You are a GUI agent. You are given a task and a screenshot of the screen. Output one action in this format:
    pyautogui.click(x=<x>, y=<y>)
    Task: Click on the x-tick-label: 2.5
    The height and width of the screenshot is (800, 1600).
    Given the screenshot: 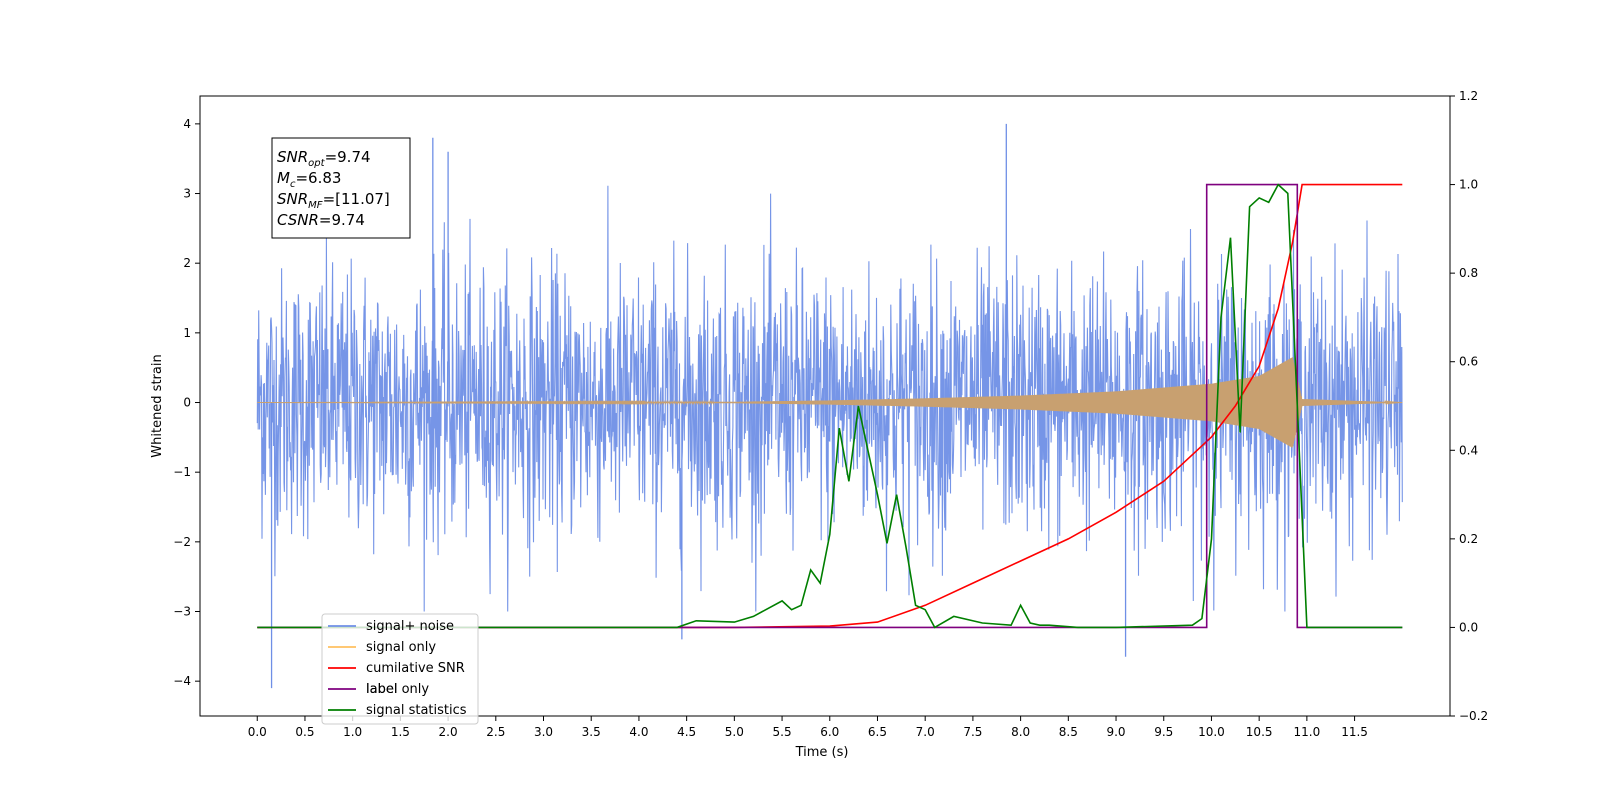 What is the action you would take?
    pyautogui.click(x=495, y=732)
    